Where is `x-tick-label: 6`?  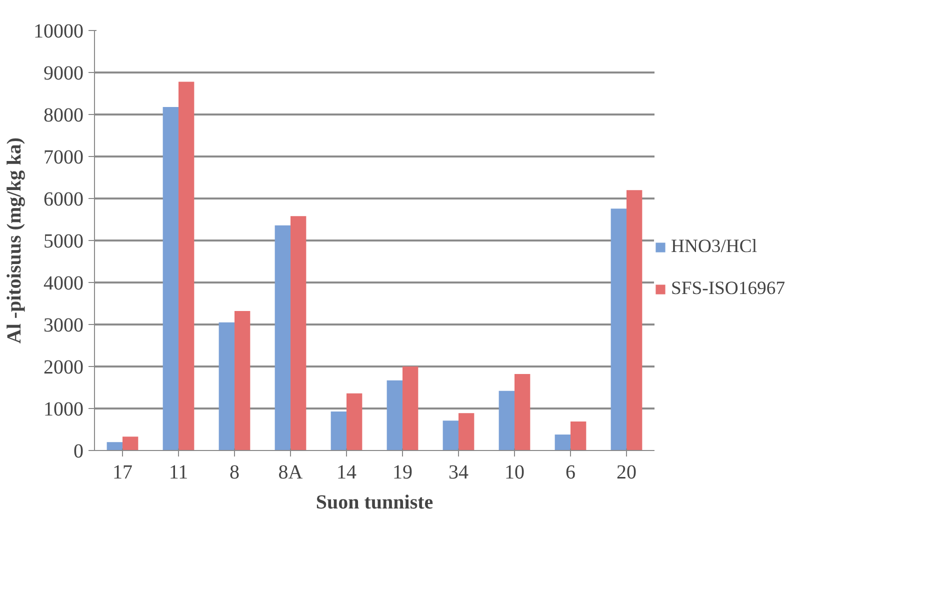 x-tick-label: 6 is located at coordinates (571, 473).